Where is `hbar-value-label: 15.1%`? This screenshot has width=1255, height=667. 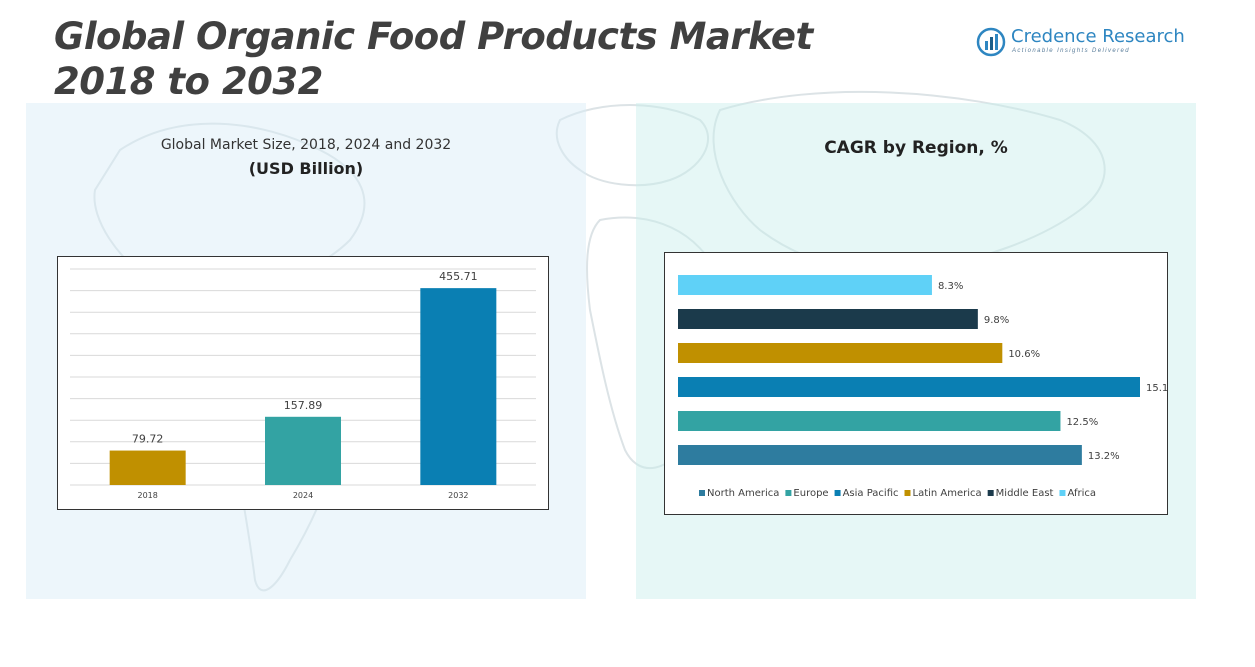
hbar-value-label: 15.1% is located at coordinates (1156, 388).